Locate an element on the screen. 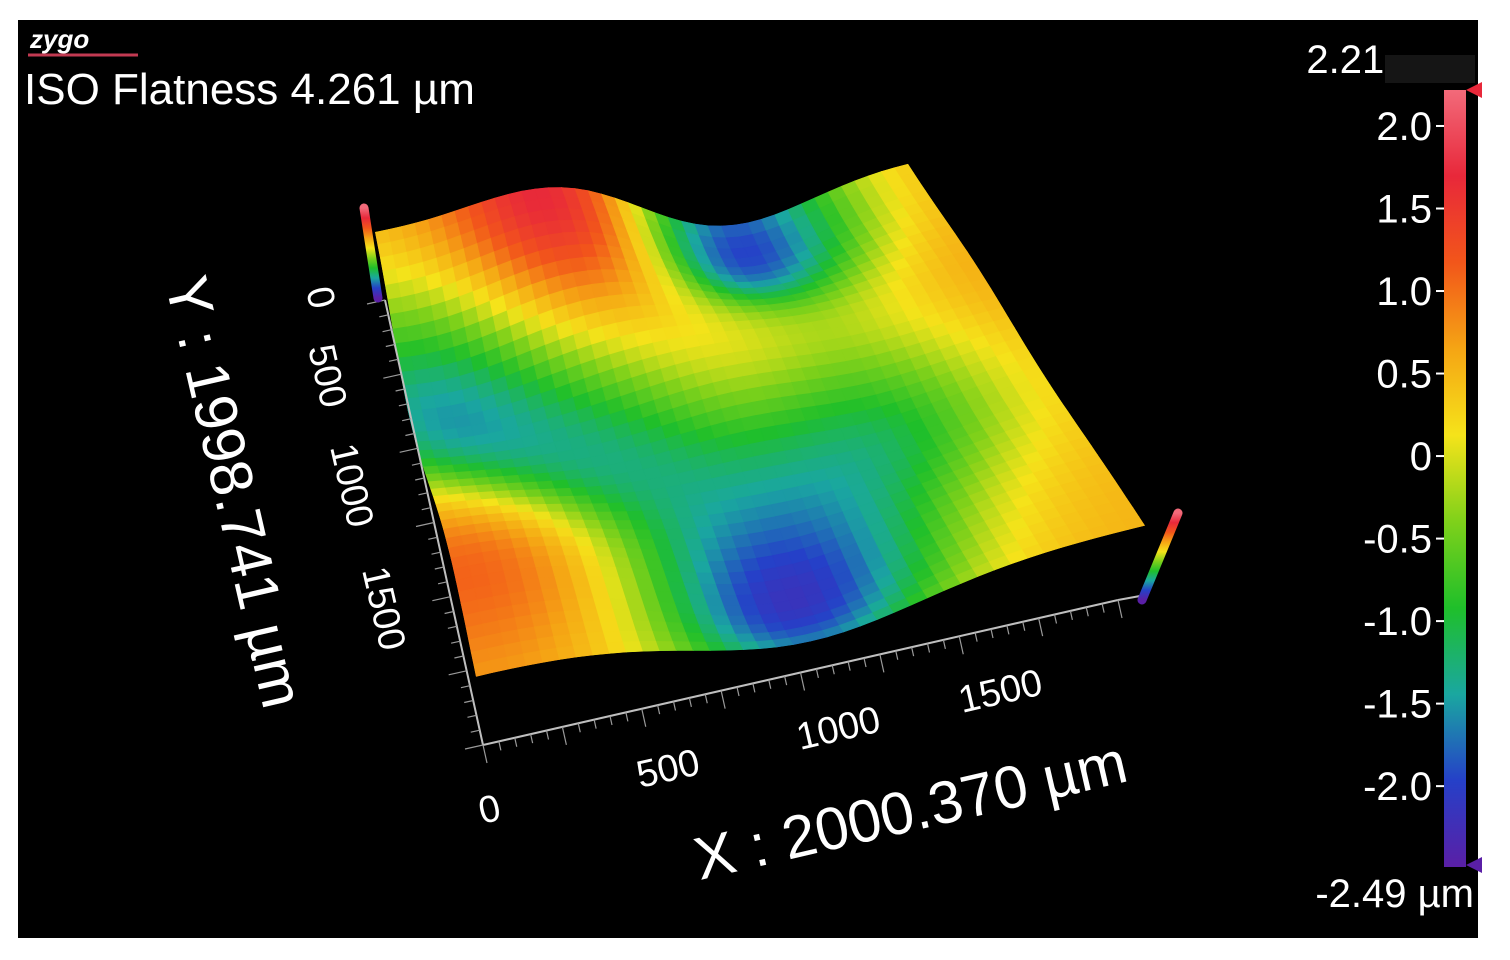  colorbar-tick-label: 0 is located at coordinates (1421, 457).